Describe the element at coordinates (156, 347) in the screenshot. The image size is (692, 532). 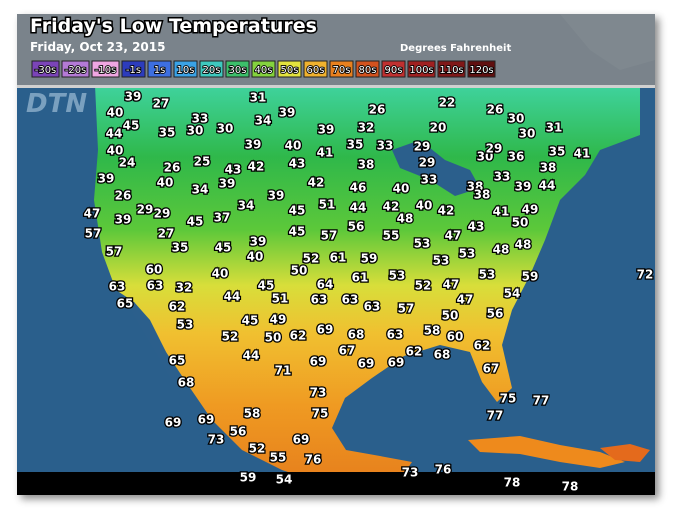
I see `baja-water` at that location.